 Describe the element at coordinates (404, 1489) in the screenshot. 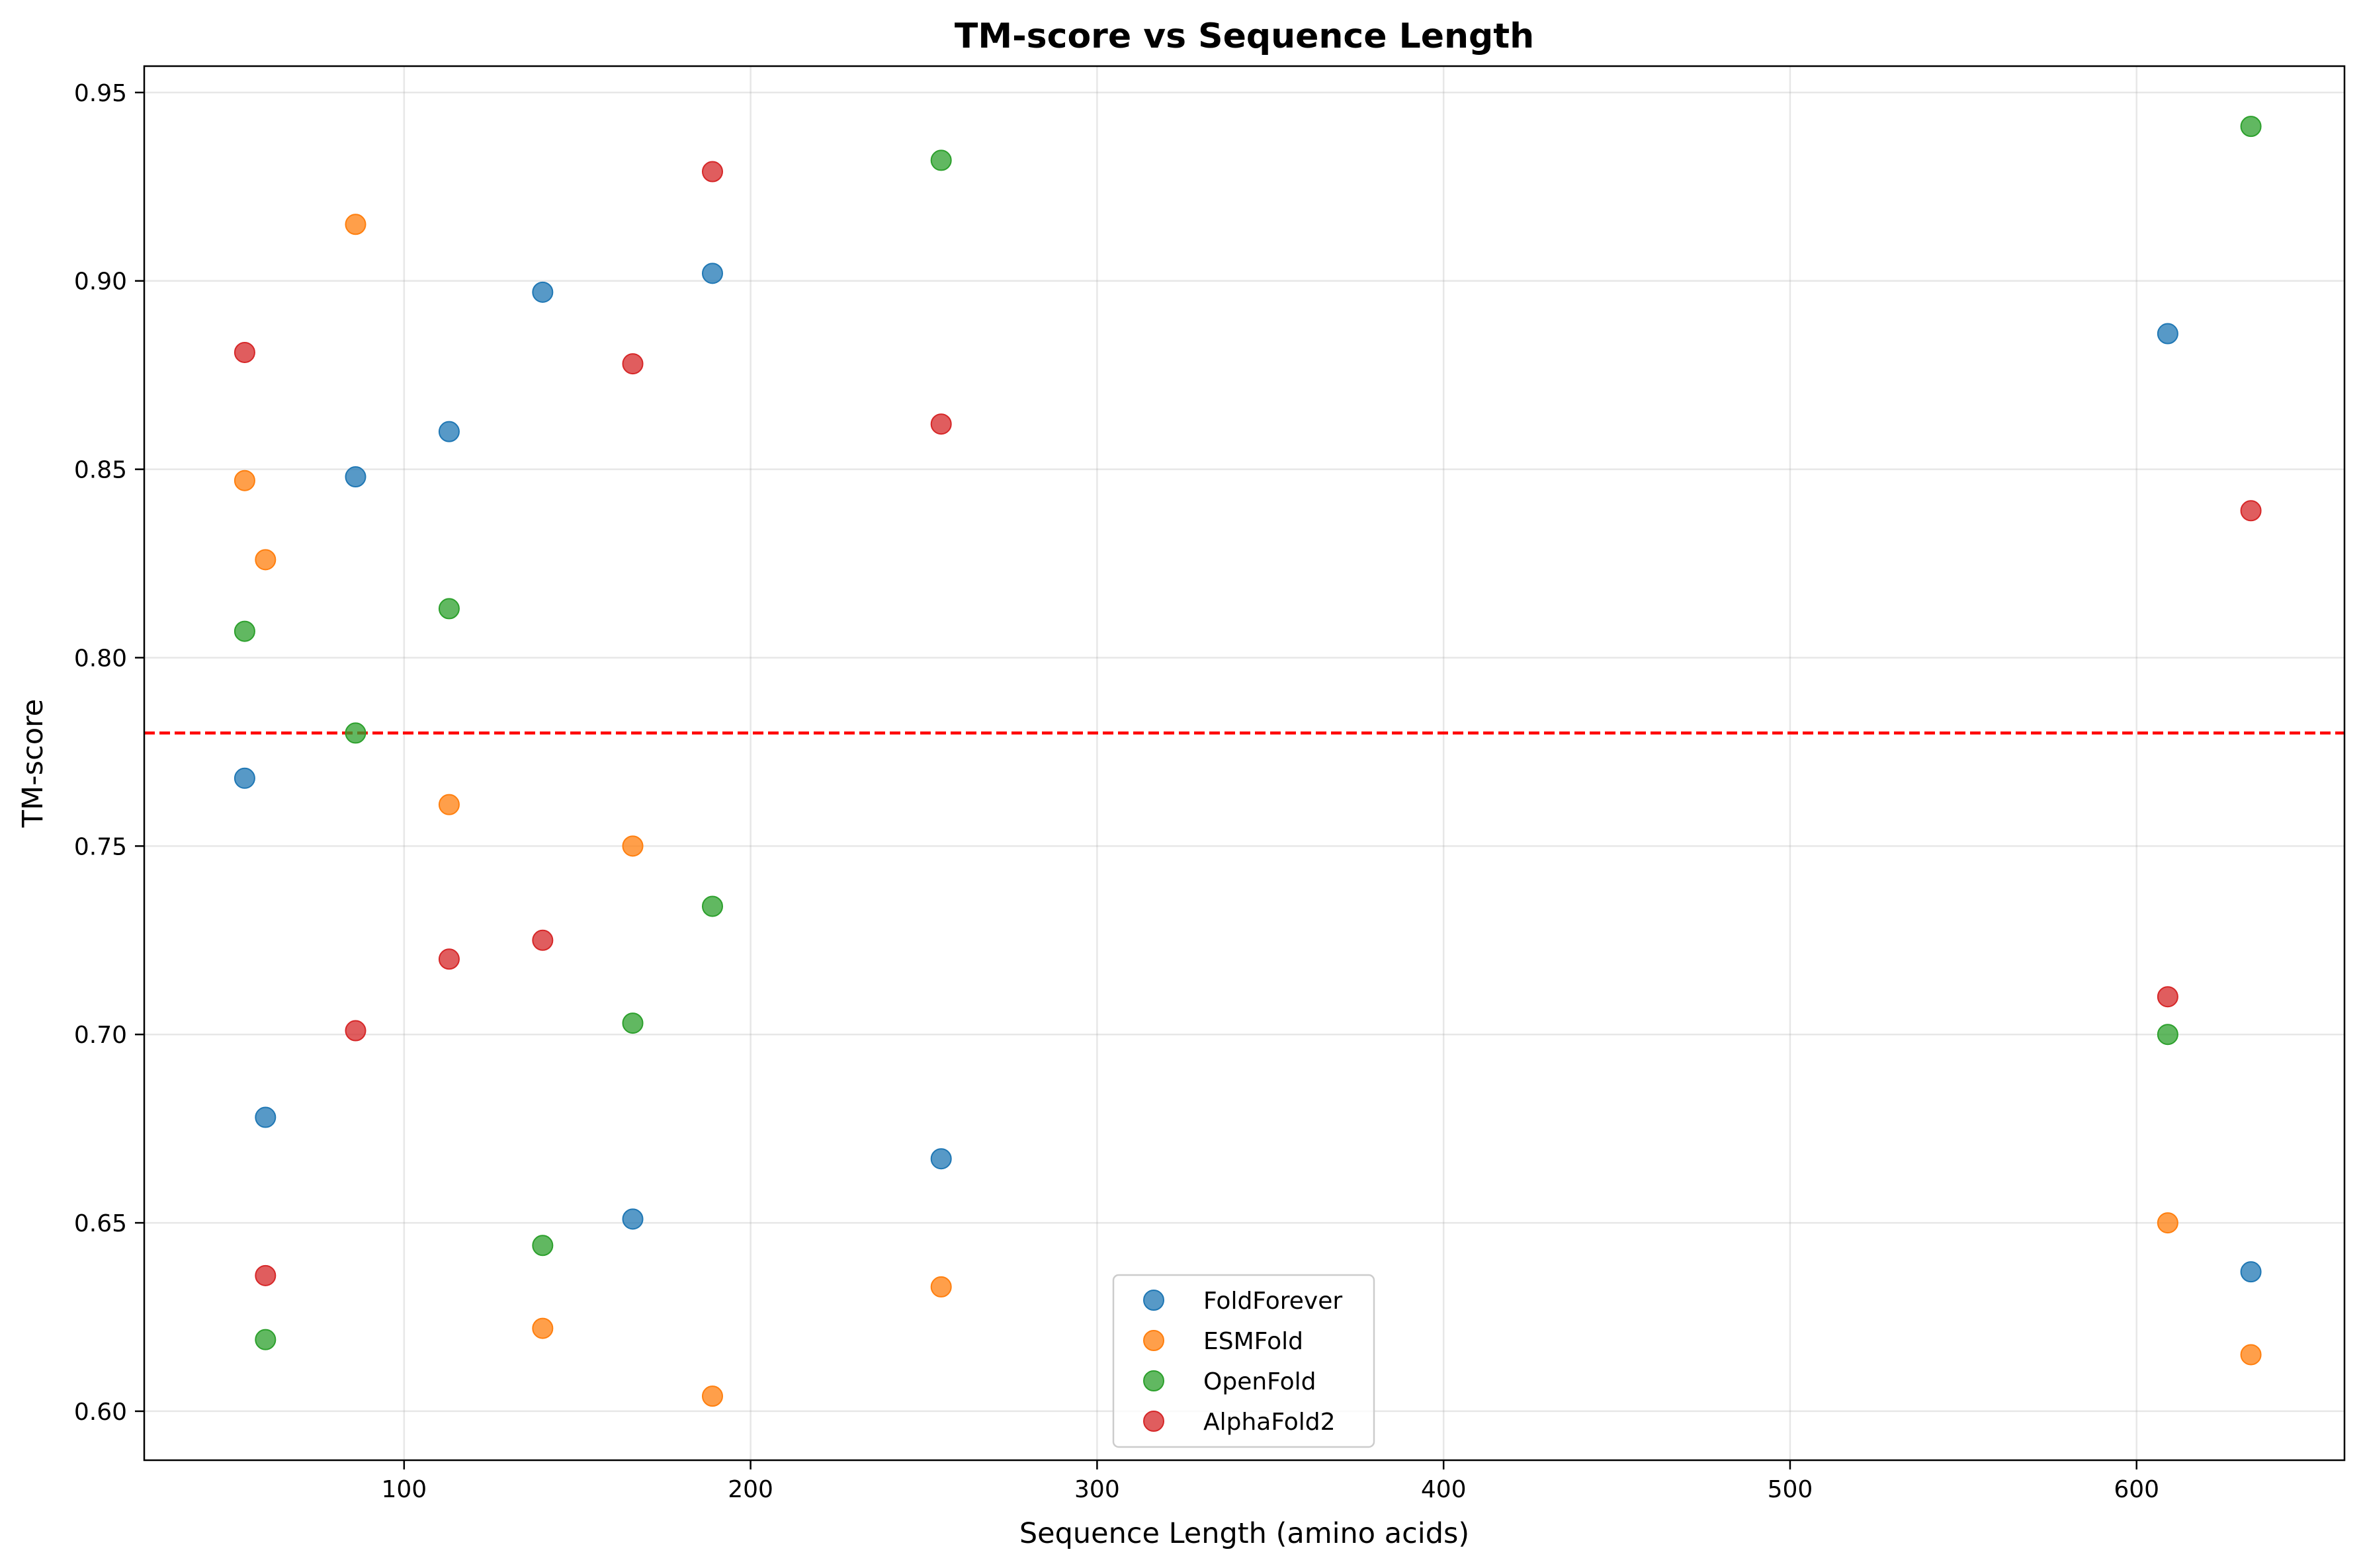

I see `x-tick-label: 100` at that location.